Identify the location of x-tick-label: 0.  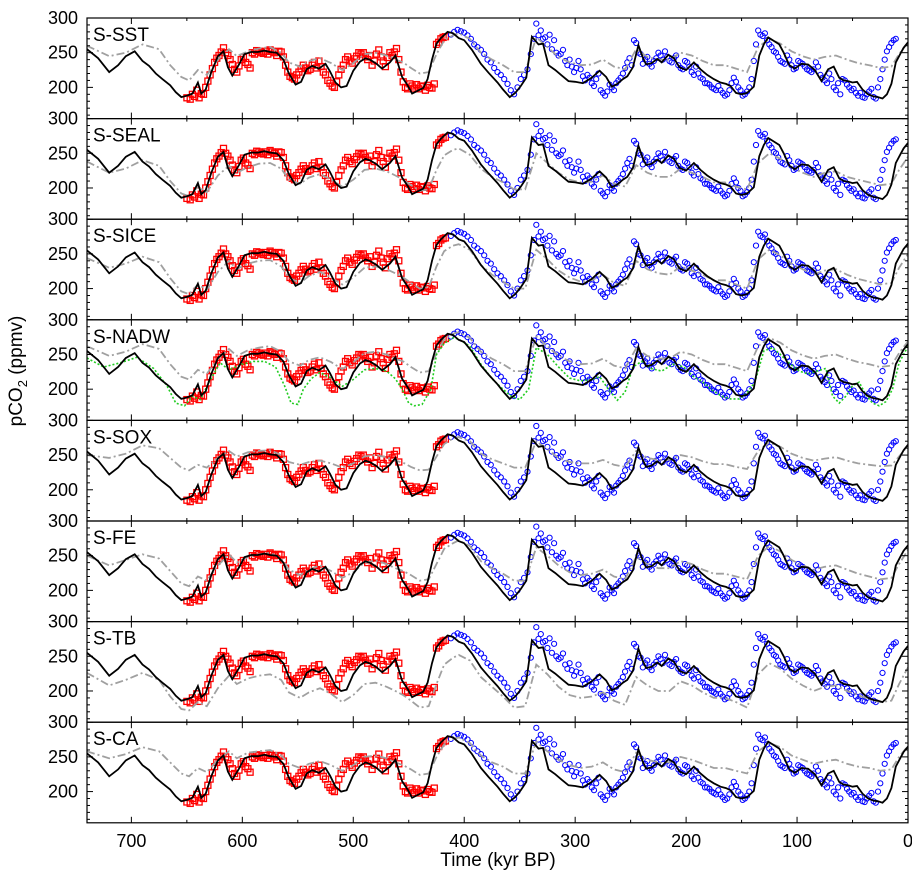
(907, 841).